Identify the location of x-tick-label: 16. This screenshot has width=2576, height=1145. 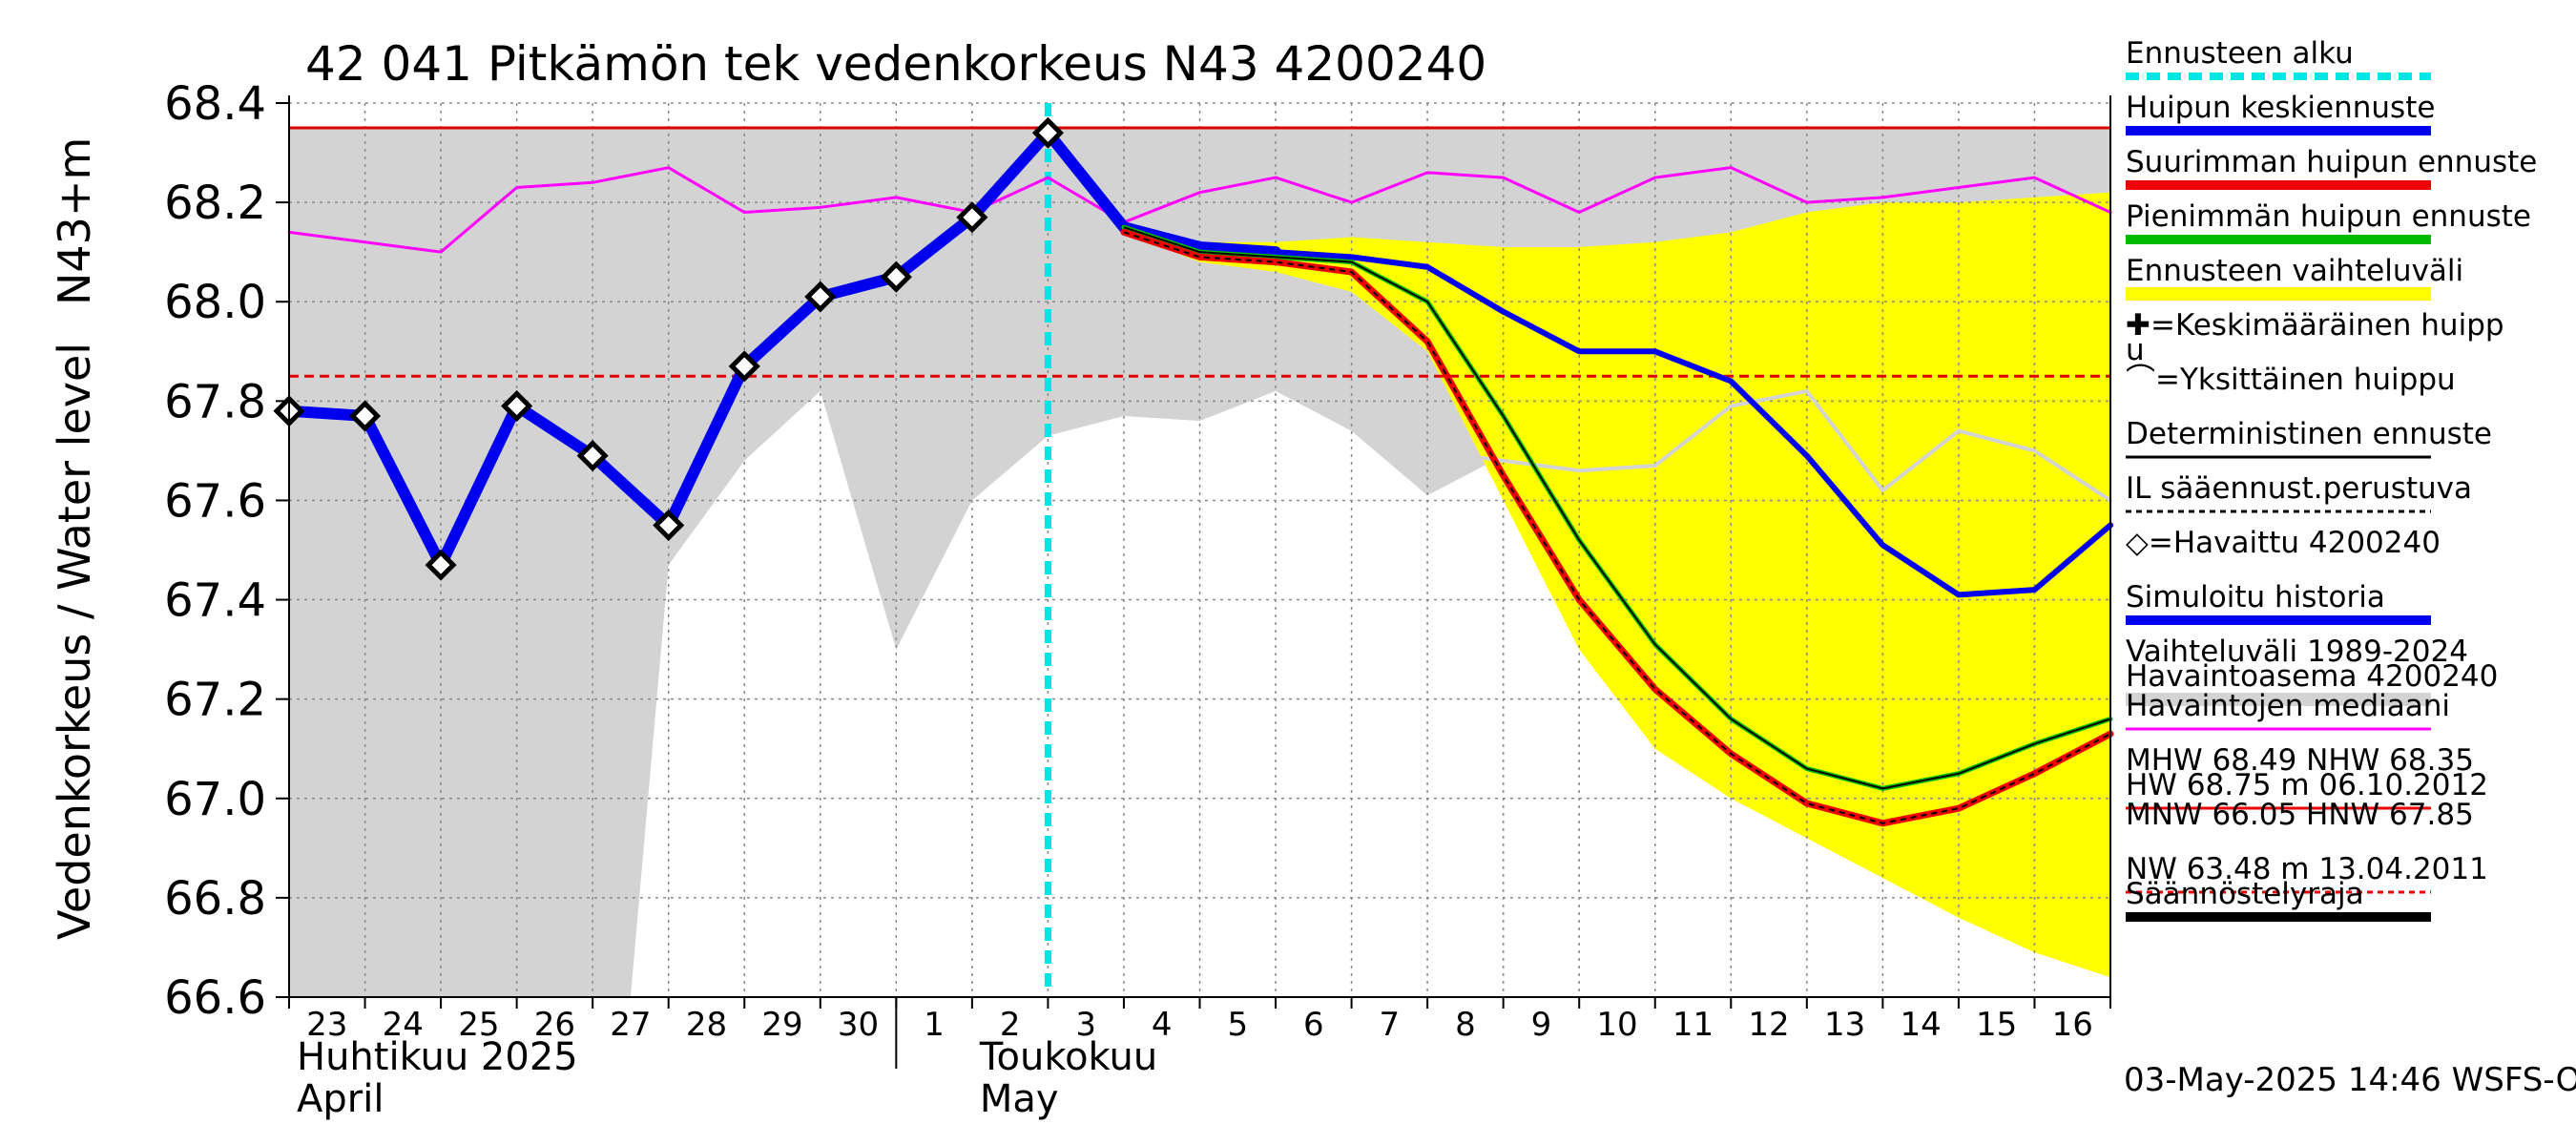
(2072, 1025).